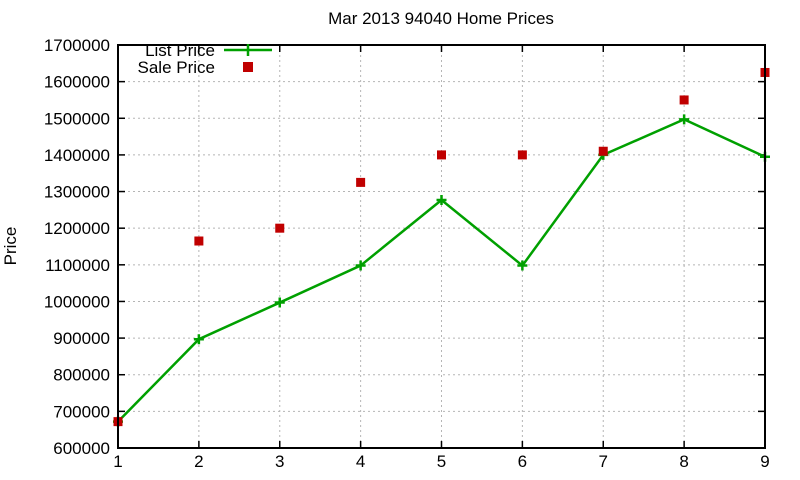  I want to click on y-tick-label: 600000, so click(81, 448).